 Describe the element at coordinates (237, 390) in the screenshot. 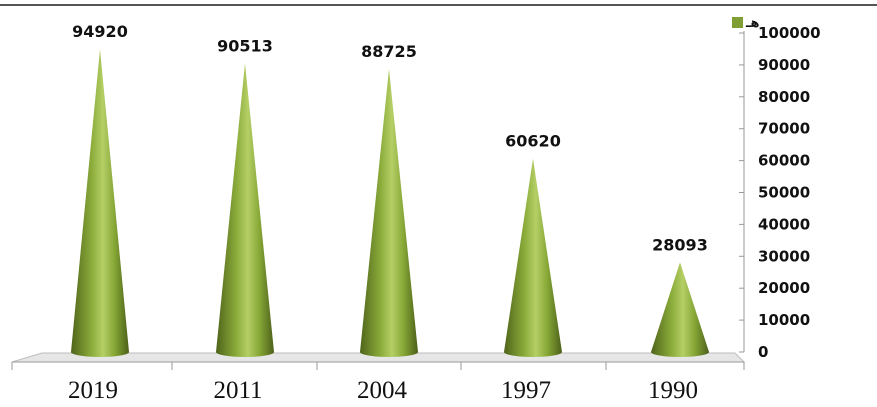

I see `x-tick-label: 2011` at that location.